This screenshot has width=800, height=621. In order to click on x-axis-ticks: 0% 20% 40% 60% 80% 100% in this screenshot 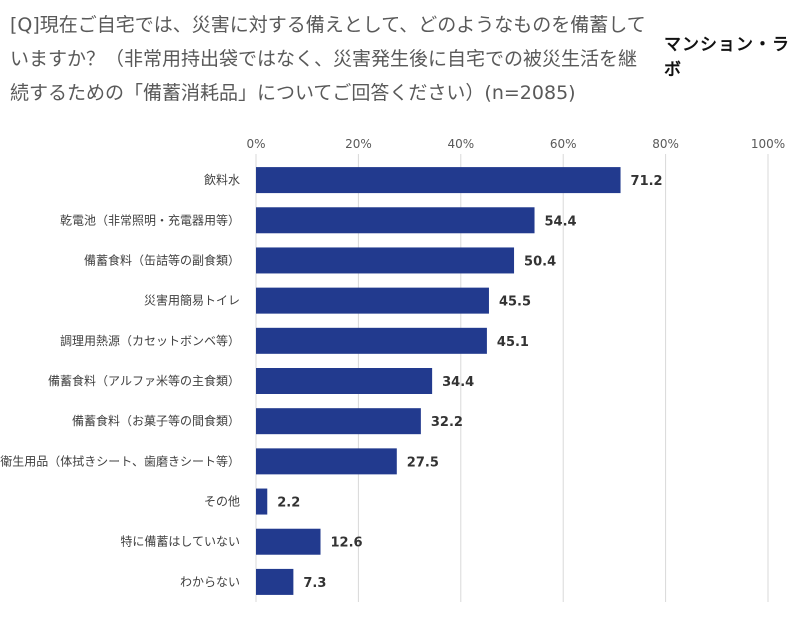, I will do `click(515, 144)`.